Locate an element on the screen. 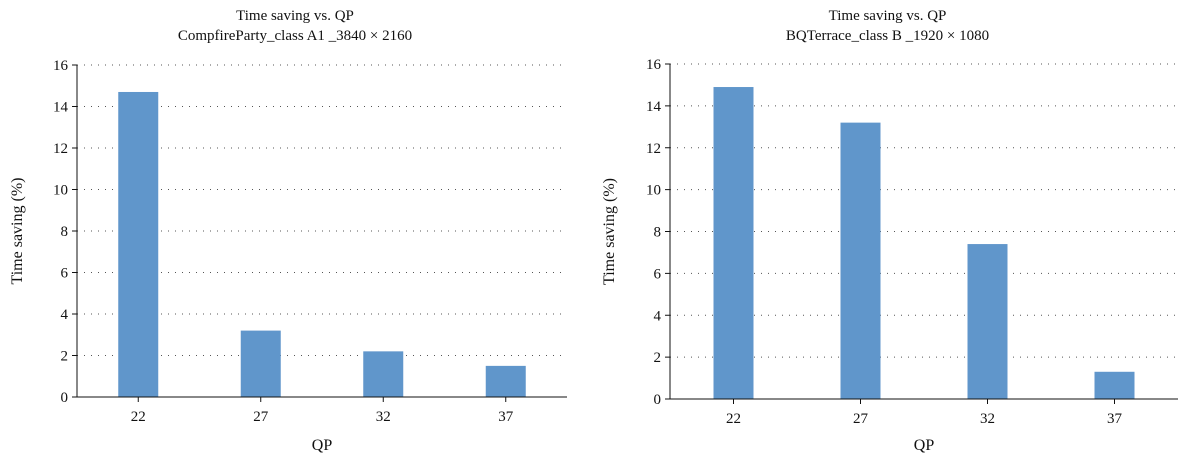  chart-subtitle: CompfireParty_class A1 _3840 × 2160 is located at coordinates (295, 36).